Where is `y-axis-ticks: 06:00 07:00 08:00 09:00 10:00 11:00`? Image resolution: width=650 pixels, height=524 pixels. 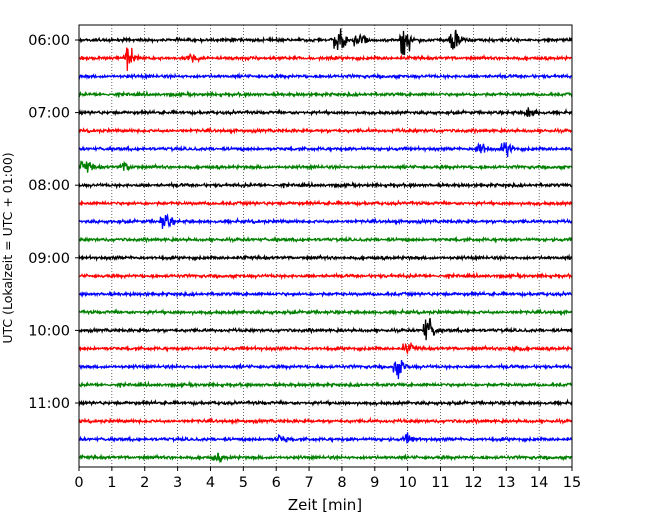
y-axis-ticks: 06:00 07:00 08:00 09:00 10:00 11:00 is located at coordinates (53, 222).